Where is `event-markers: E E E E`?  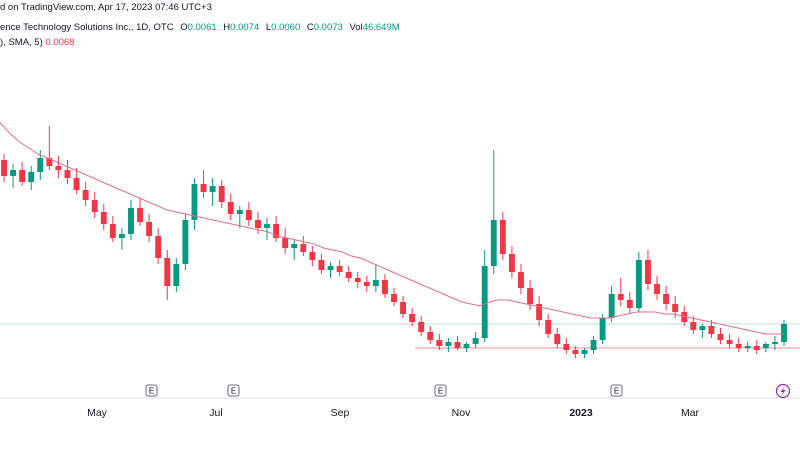 event-markers: E E E E is located at coordinates (384, 390).